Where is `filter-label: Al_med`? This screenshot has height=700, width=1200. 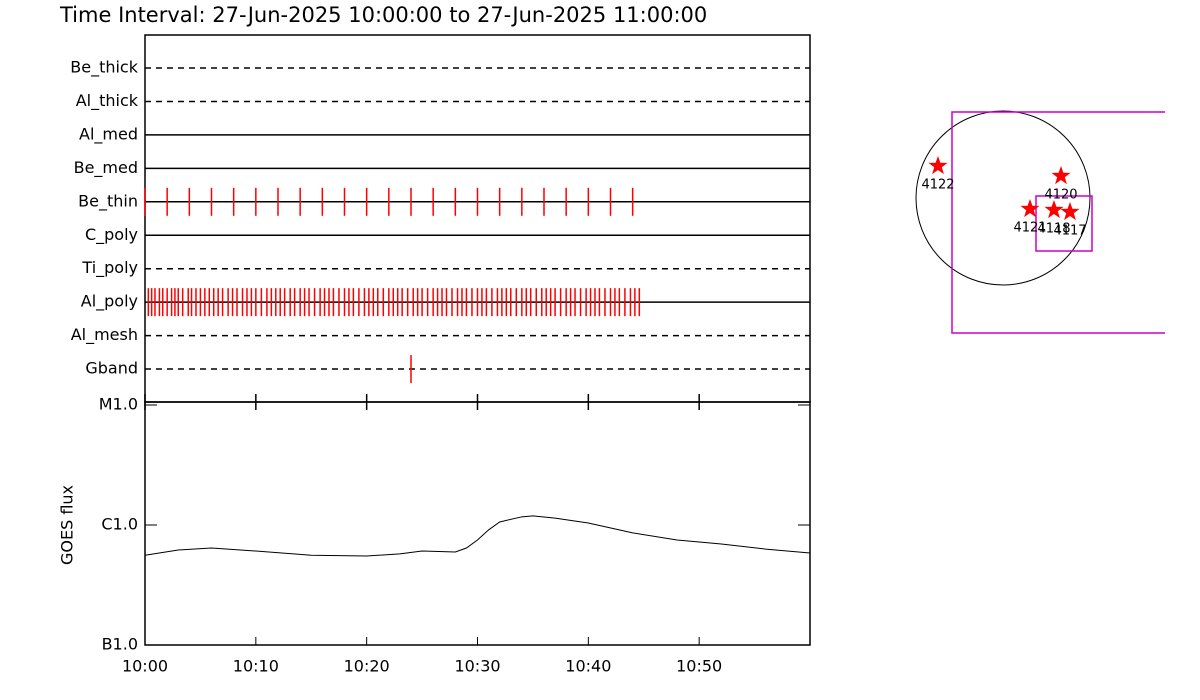 filter-label: Al_med is located at coordinates (108, 134).